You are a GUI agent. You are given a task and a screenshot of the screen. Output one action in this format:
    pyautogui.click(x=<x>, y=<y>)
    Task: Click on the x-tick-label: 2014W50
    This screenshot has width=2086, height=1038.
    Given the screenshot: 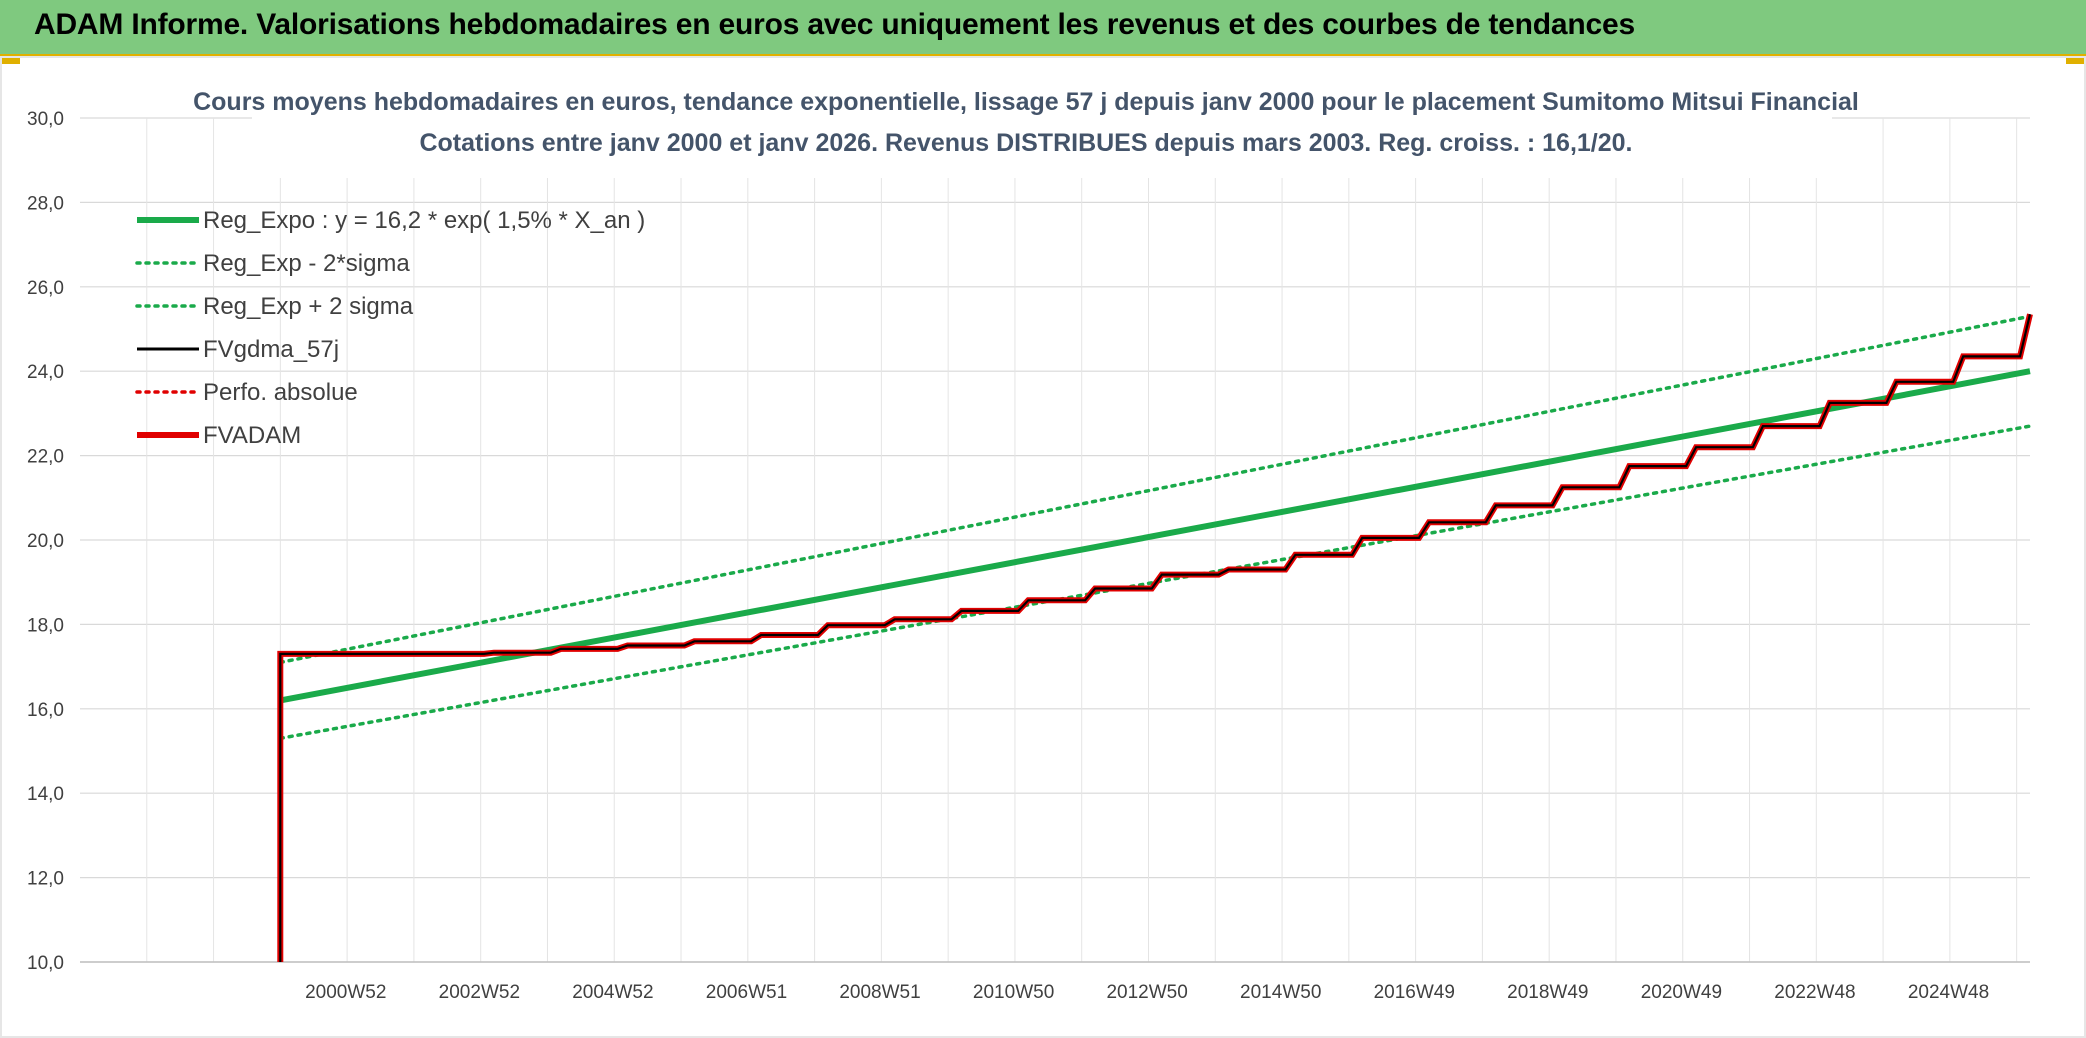 What is the action you would take?
    pyautogui.click(x=1280, y=992)
    